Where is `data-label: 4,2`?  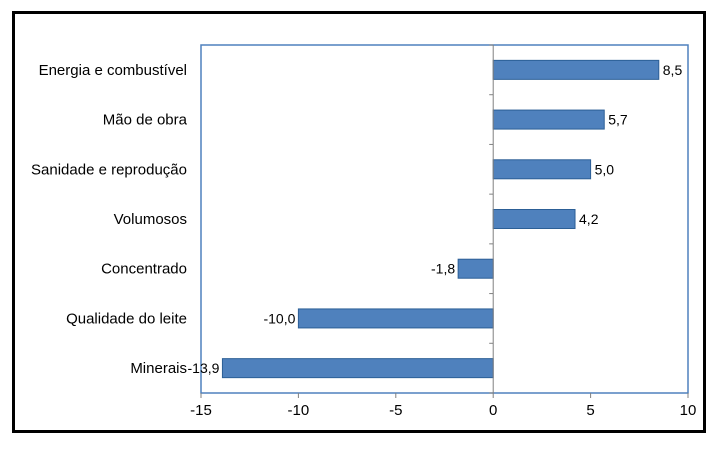 data-label: 4,2 is located at coordinates (589, 219).